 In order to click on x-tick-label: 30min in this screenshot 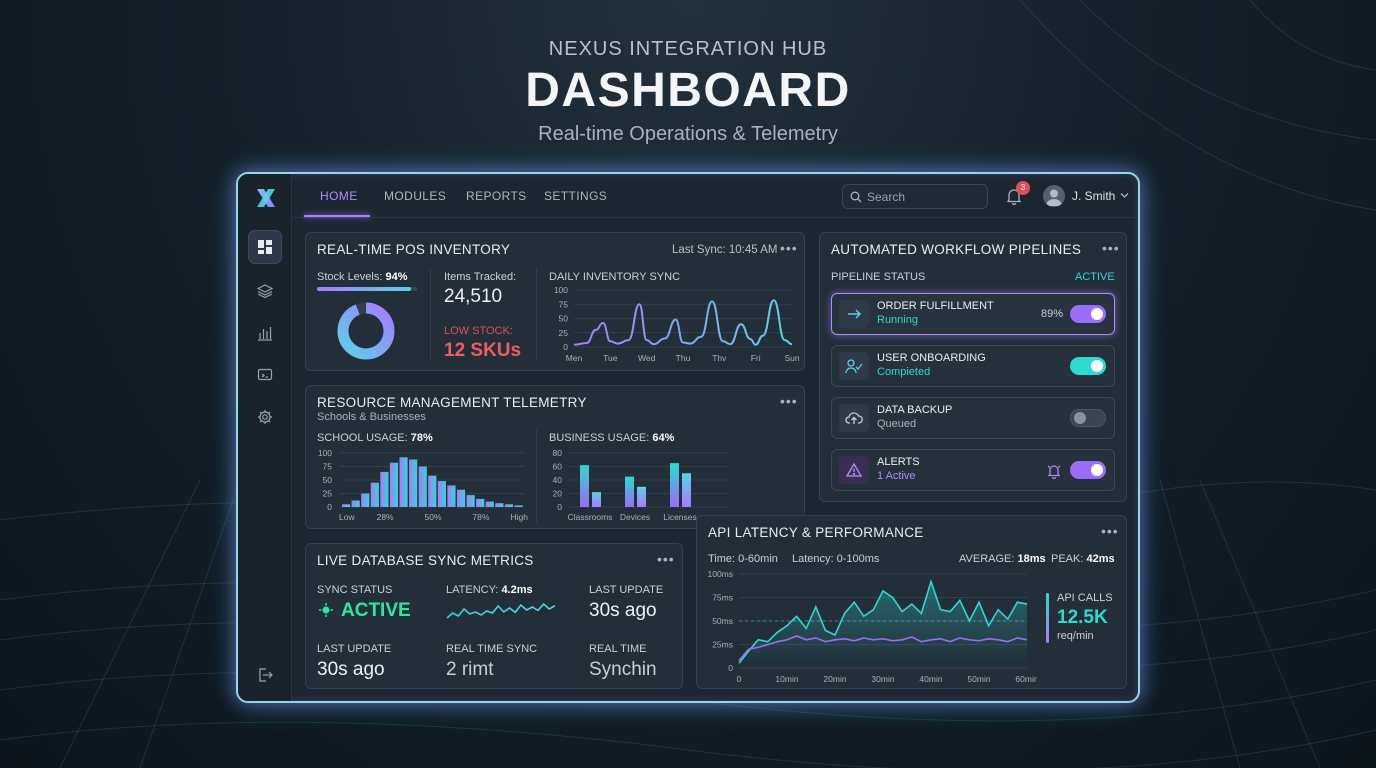, I will do `click(882, 679)`.